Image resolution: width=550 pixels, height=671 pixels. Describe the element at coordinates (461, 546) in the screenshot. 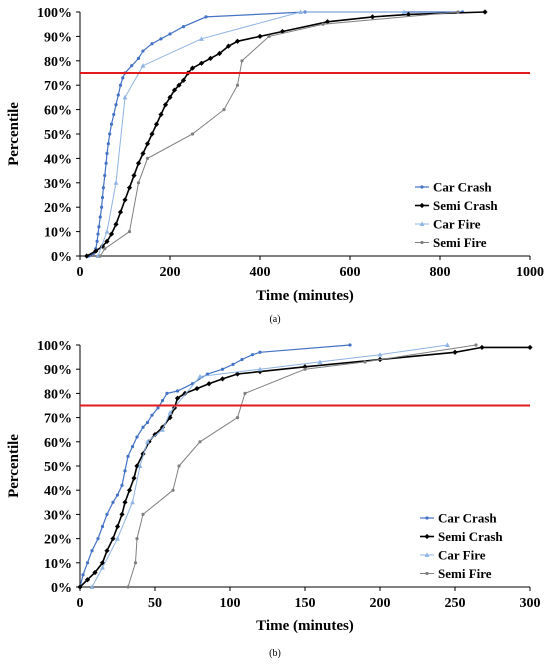

I see `legend: Car Crash Semi Crash Car Fire Semi Fire` at that location.